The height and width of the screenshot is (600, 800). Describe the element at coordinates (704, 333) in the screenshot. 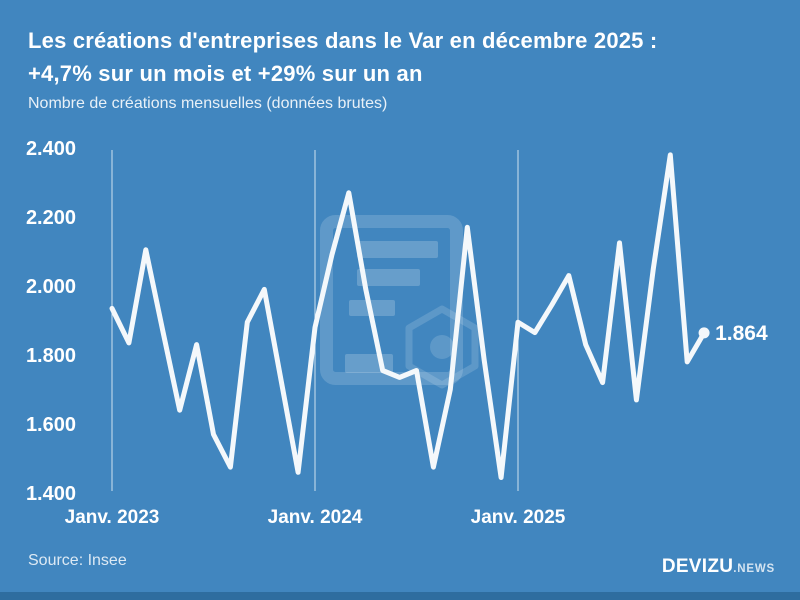

I see `last-point-marker` at that location.